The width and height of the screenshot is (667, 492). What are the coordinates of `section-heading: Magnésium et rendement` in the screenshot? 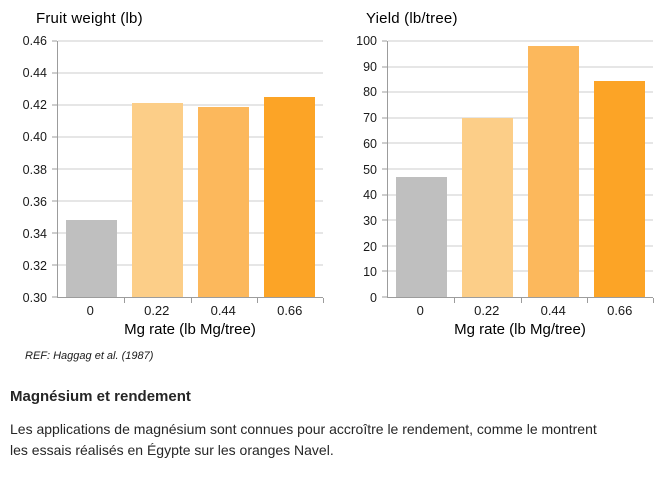 It's located at (100, 396).